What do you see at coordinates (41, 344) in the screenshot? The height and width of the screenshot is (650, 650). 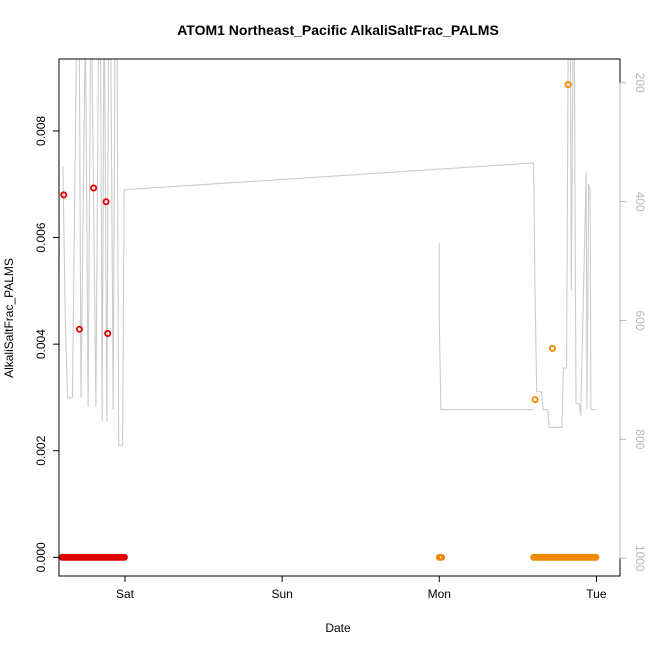 I see `y-tick-label: 0.004` at bounding box center [41, 344].